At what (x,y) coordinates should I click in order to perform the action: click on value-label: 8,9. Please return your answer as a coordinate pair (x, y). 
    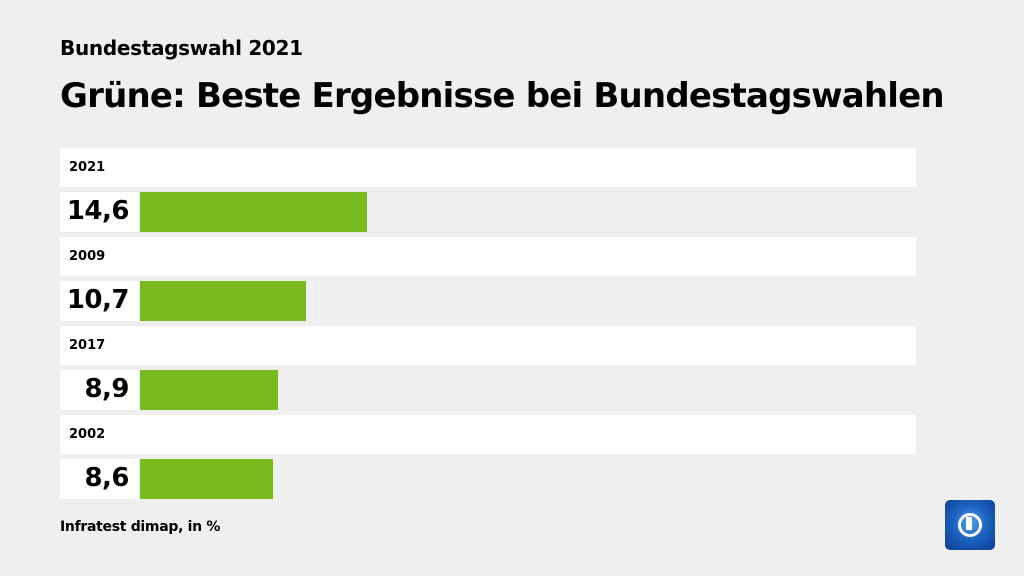
    Looking at the image, I should click on (106, 389).